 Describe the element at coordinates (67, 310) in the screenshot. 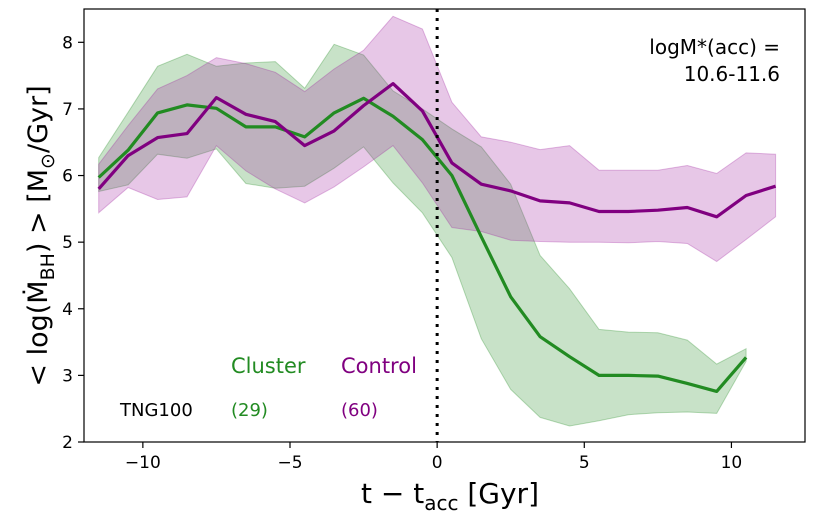

I see `y-tick-label: 4` at that location.